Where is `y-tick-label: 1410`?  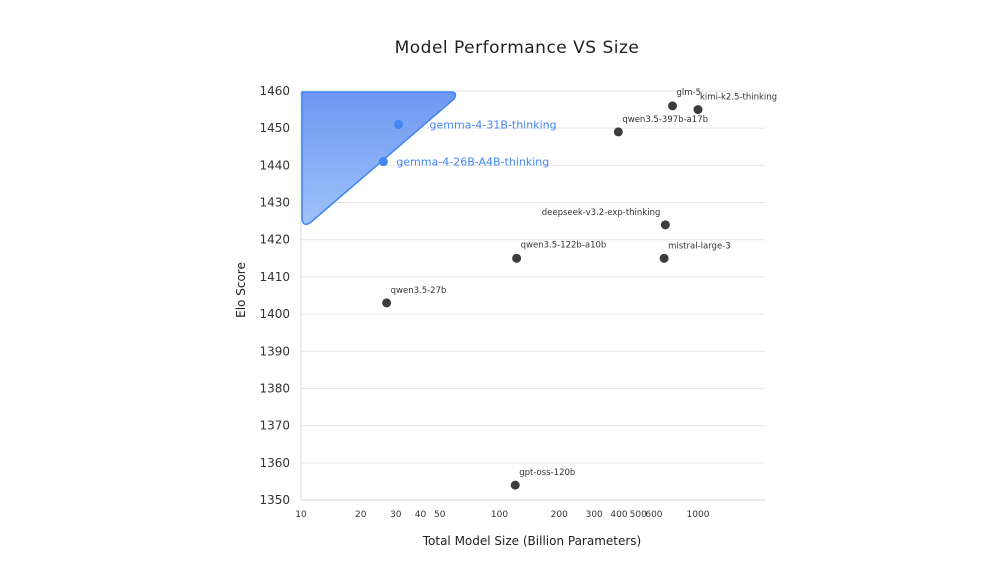
y-tick-label: 1410 is located at coordinates (274, 277).